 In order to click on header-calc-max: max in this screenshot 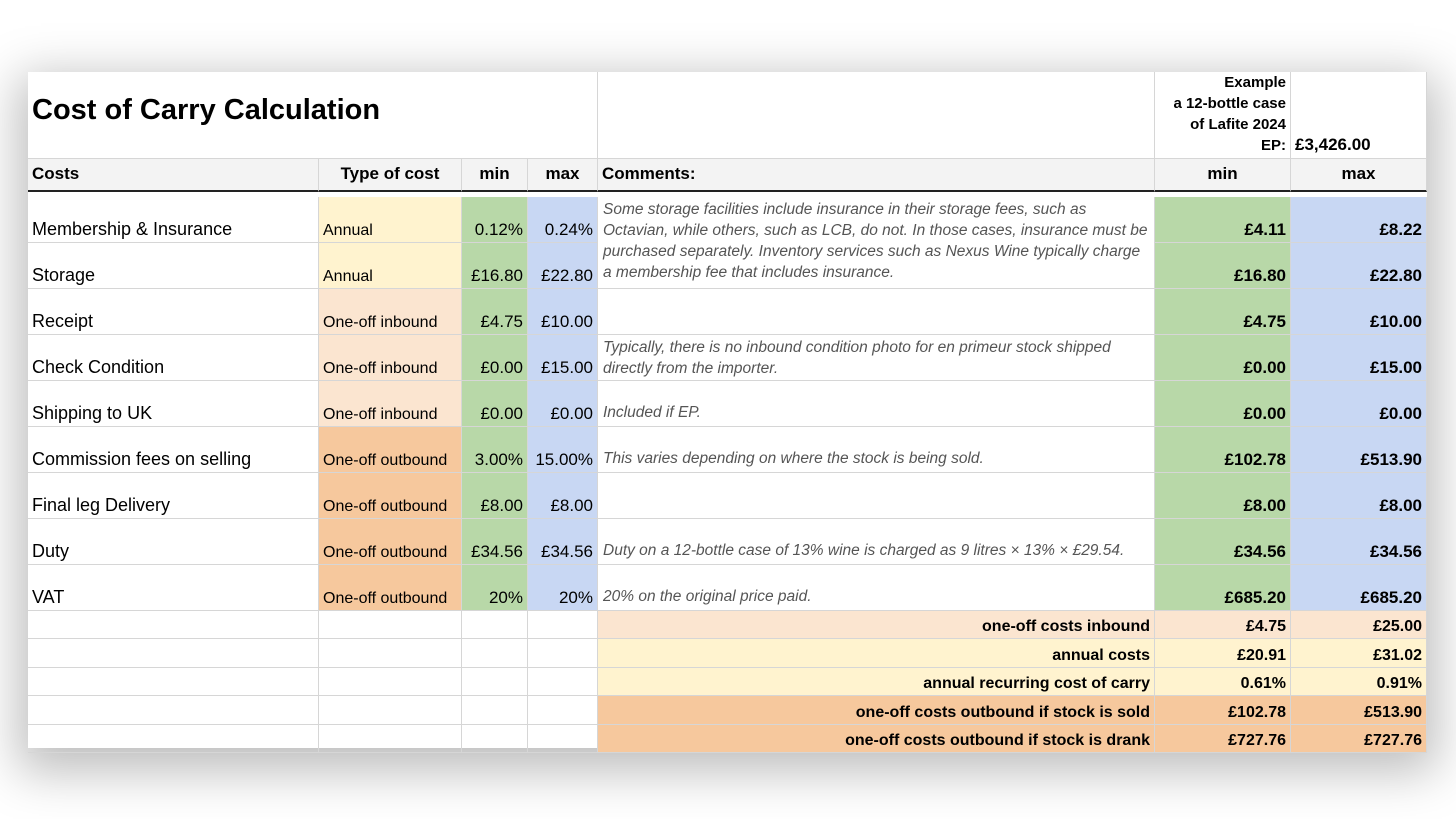, I will do `click(1359, 175)`.